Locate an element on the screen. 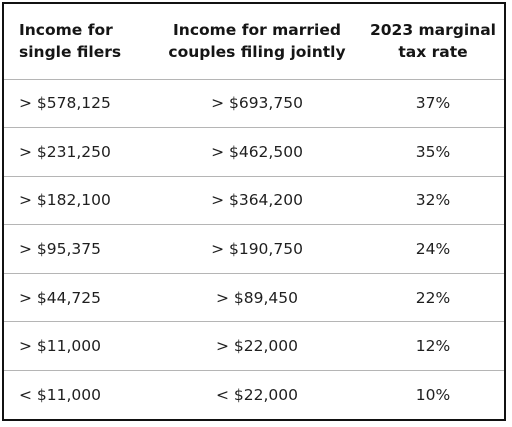  cell-married-income: > $89,450 is located at coordinates (257, 297).